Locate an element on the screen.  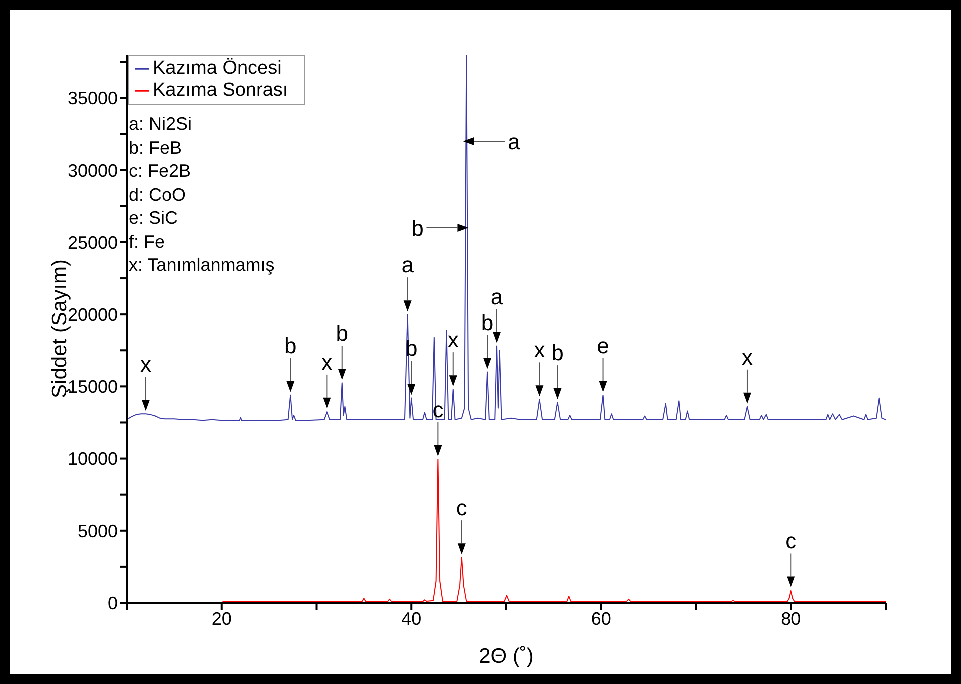
x-tick-label: 60 is located at coordinates (601, 618).